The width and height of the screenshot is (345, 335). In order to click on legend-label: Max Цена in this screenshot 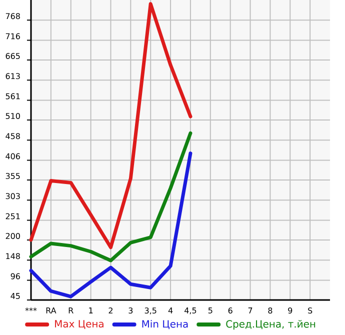, I will do `click(79, 324)`.